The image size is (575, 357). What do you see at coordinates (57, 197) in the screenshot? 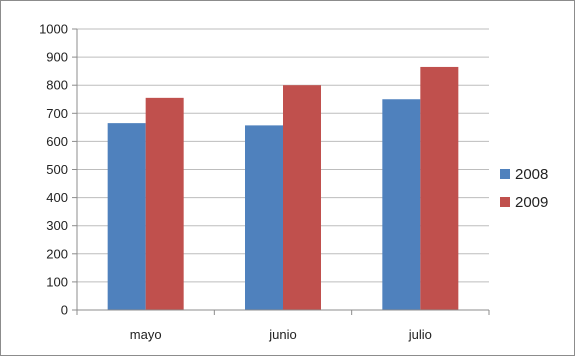
I see `y-tick-label: 400` at bounding box center [57, 197].